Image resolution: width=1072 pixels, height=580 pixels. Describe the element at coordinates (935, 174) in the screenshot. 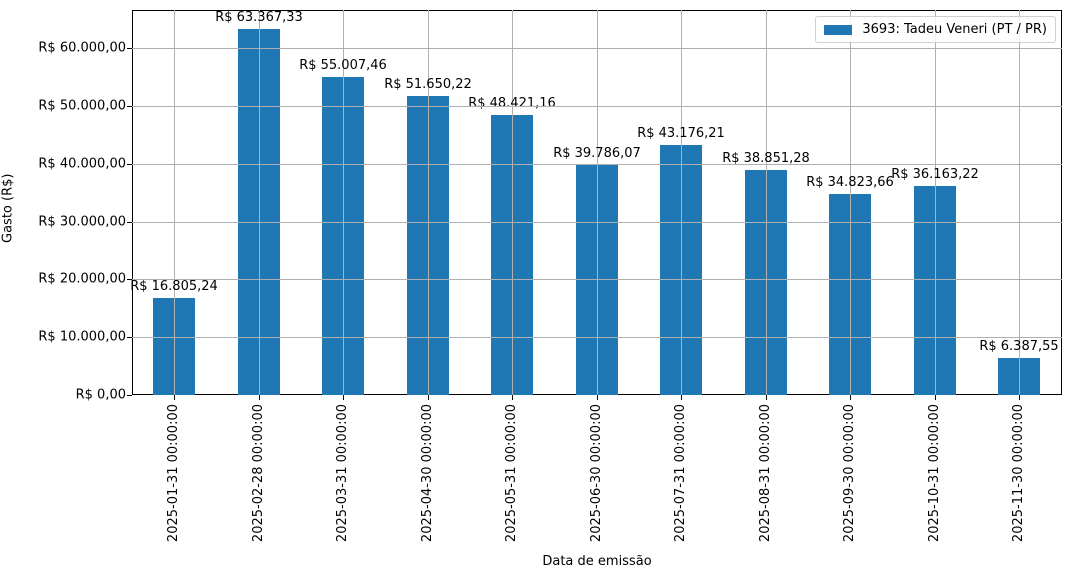

I see `bar-value-label: R$ 36.163,22` at that location.